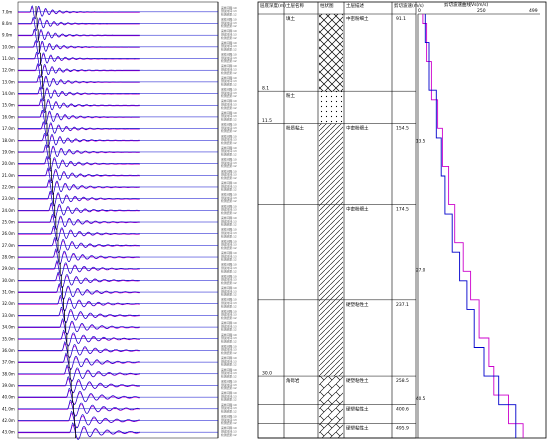 This screenshot has height=440, width=550. I want to click on depth-label: 12.0m, so click(8, 70).